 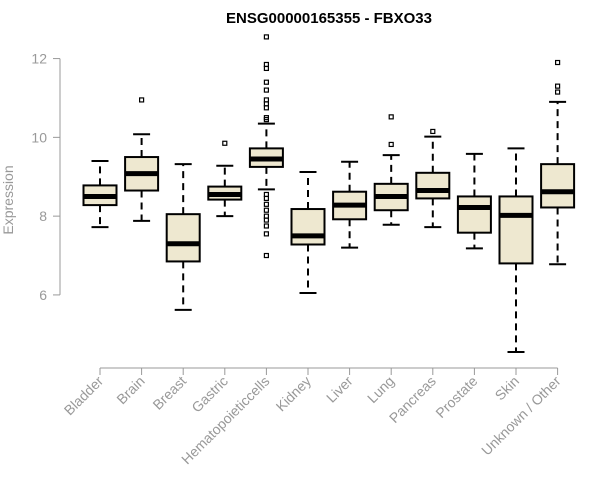 What do you see at coordinates (43, 216) in the screenshot?
I see `y-tick-label: 8` at bounding box center [43, 216].